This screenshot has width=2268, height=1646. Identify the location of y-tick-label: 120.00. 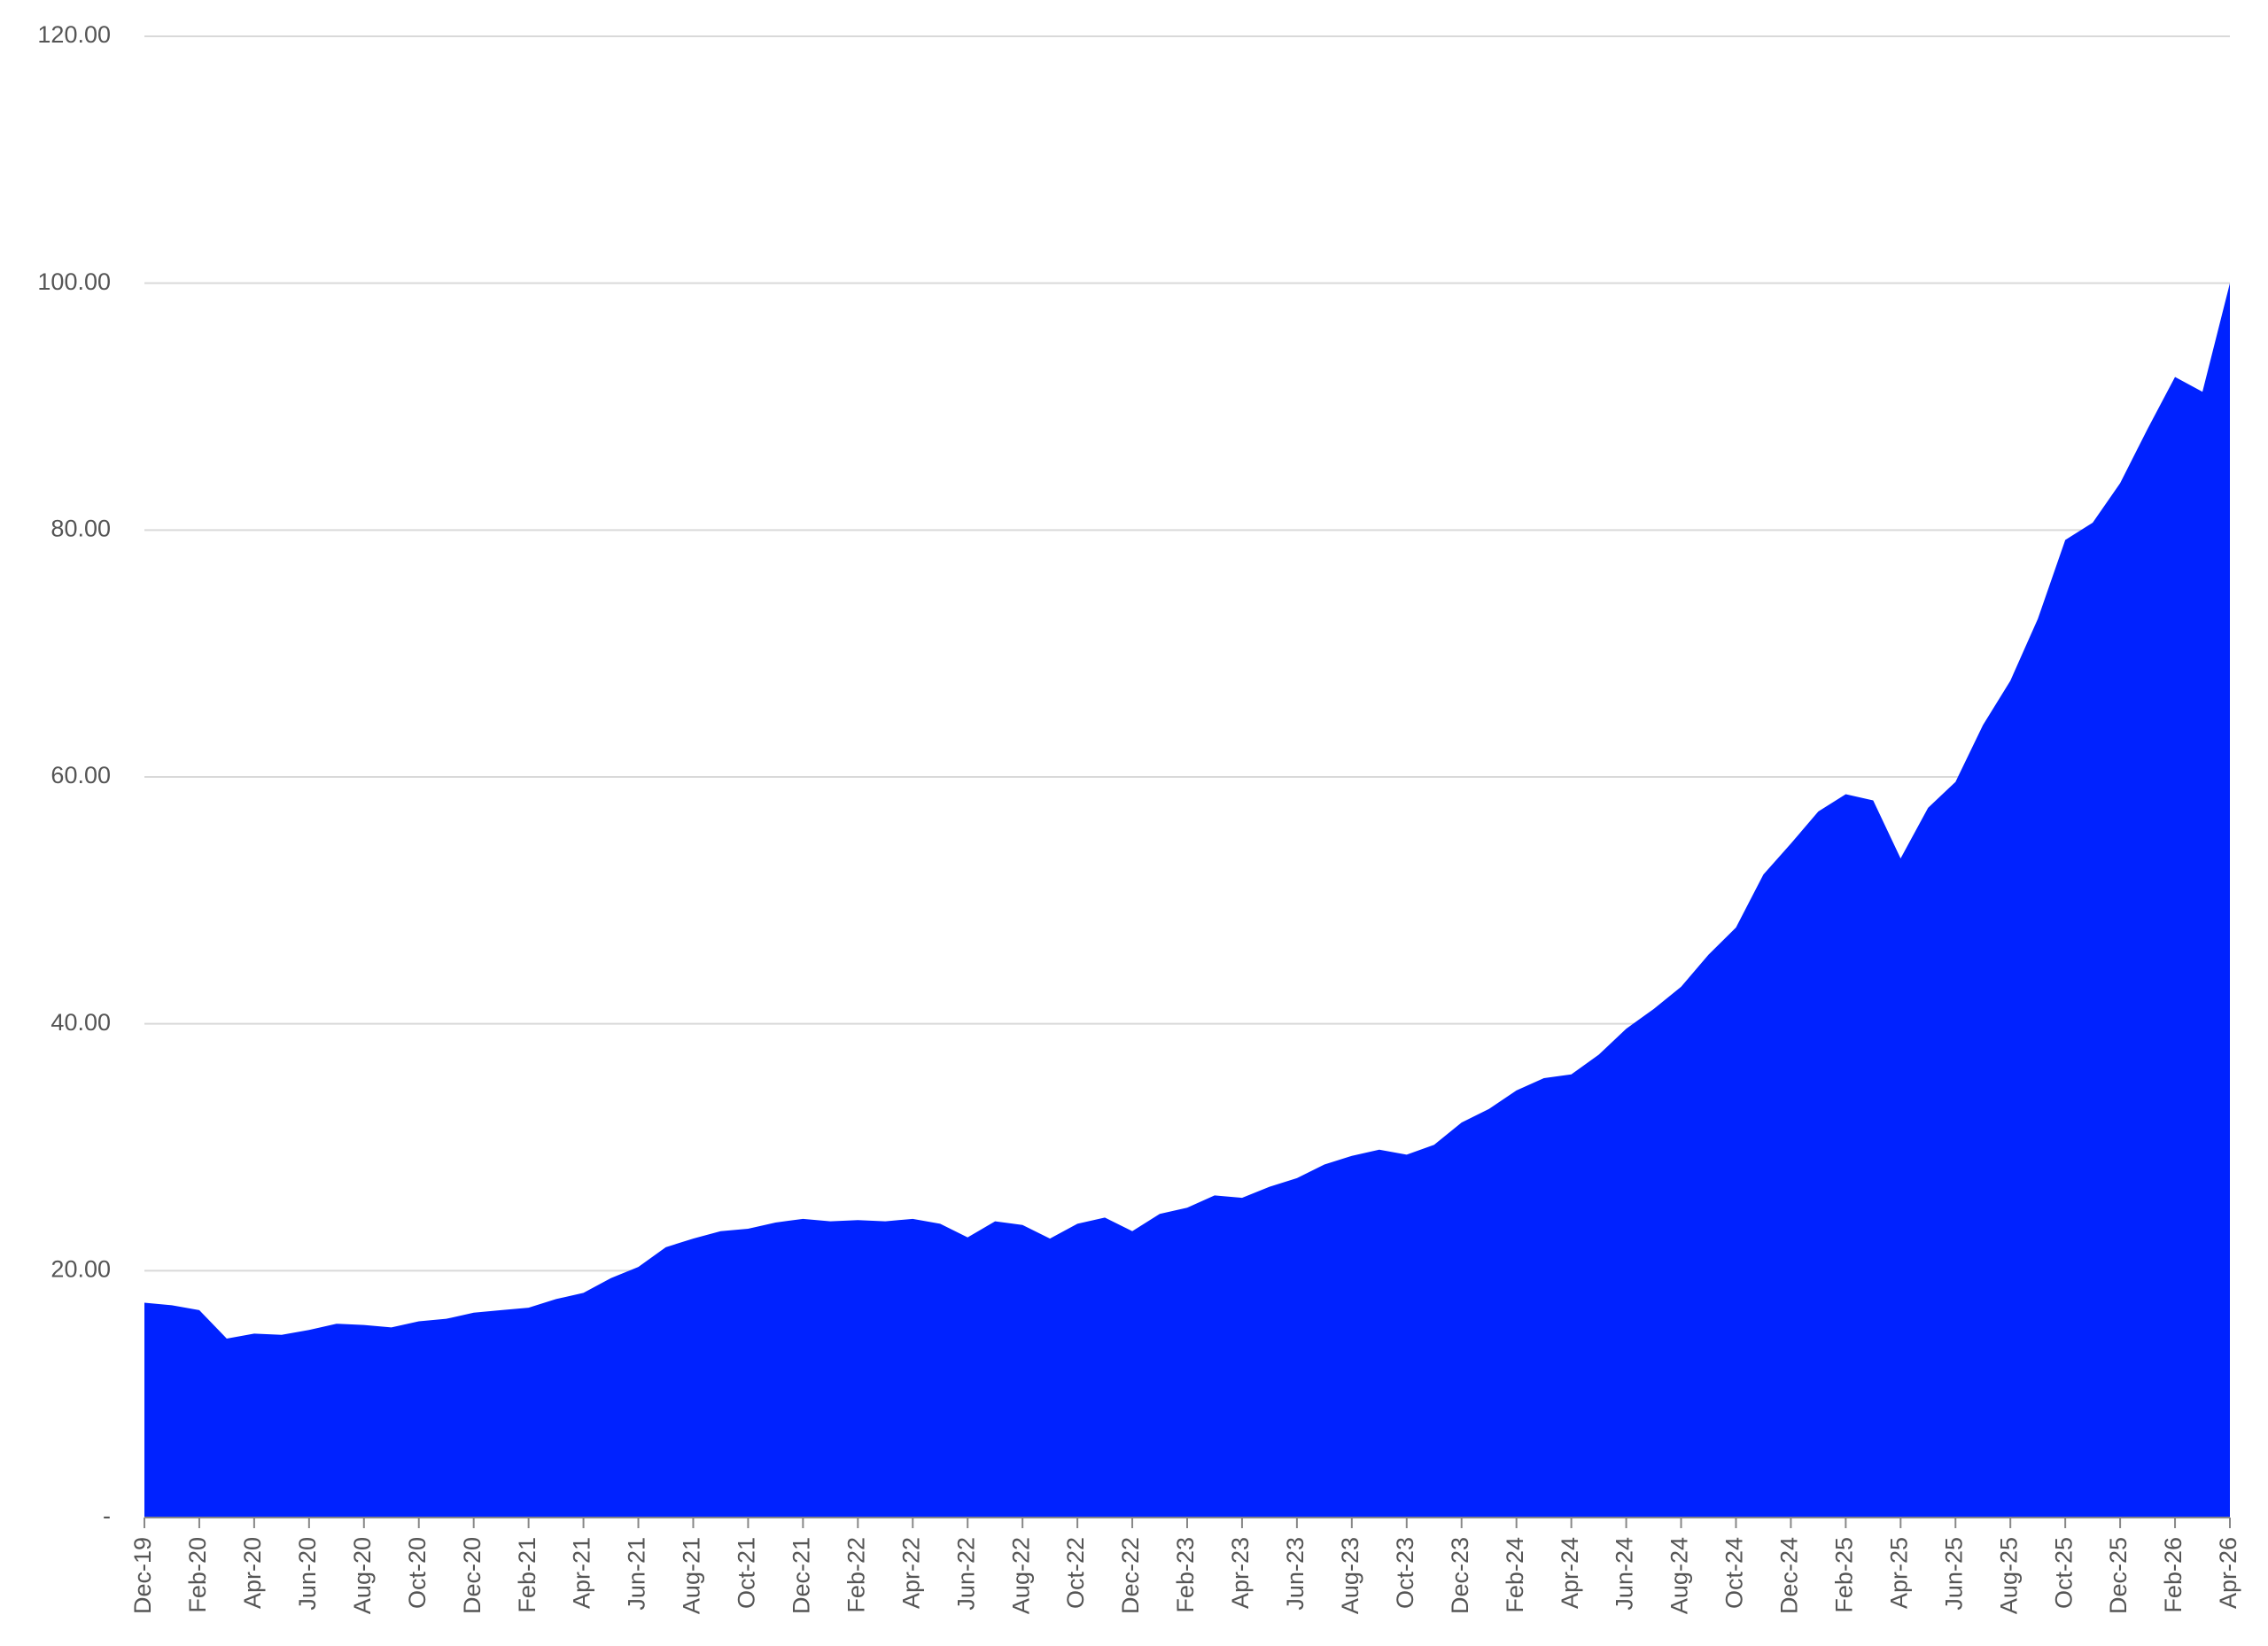
(74, 34).